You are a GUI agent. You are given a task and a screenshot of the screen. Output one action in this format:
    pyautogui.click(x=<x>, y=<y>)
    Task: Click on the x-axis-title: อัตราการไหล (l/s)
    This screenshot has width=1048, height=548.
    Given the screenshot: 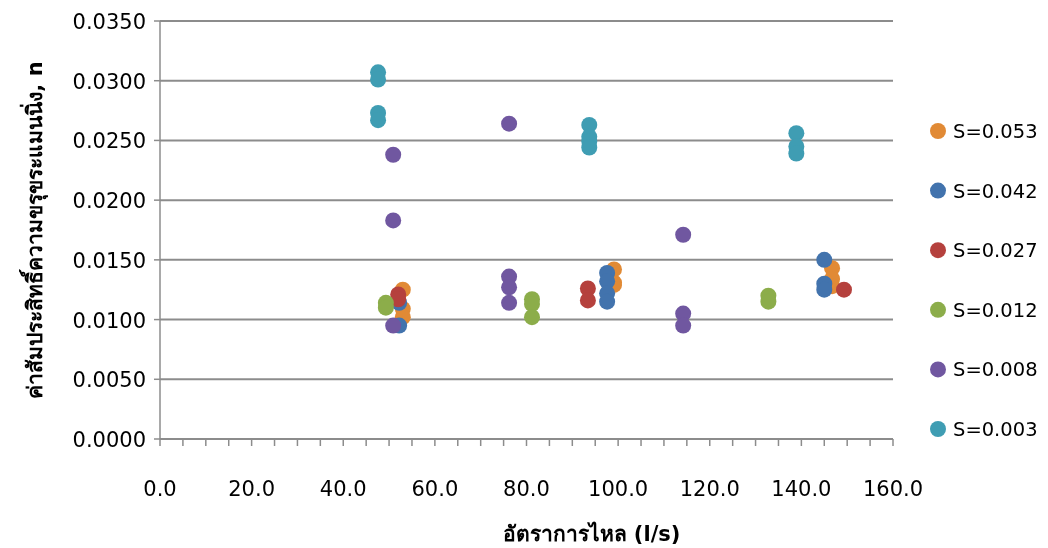 What is the action you would take?
    pyautogui.click(x=591, y=533)
    